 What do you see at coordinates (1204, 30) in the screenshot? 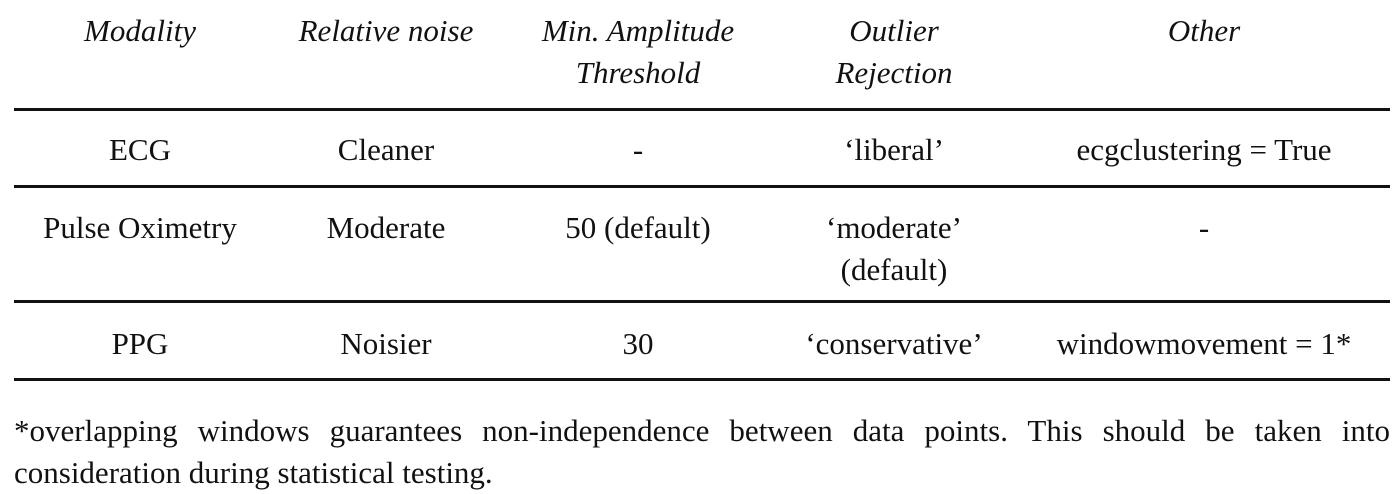
I see `header-other: Other` at bounding box center [1204, 30].